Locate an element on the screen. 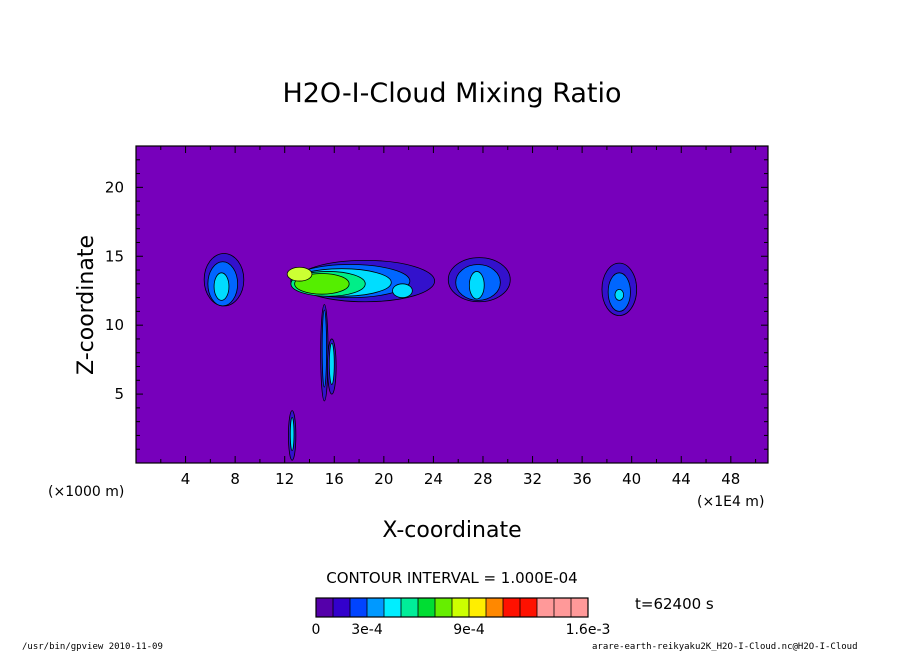 The width and height of the screenshot is (904, 654). colorbar is located at coordinates (452, 607).